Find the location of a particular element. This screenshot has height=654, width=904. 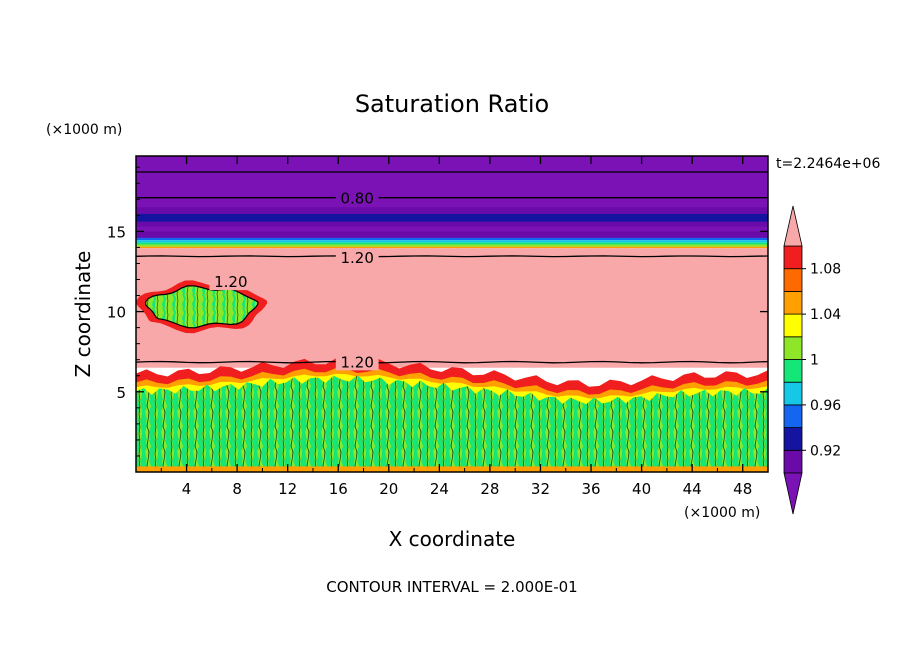

x-tick-label: 48 is located at coordinates (742, 489).